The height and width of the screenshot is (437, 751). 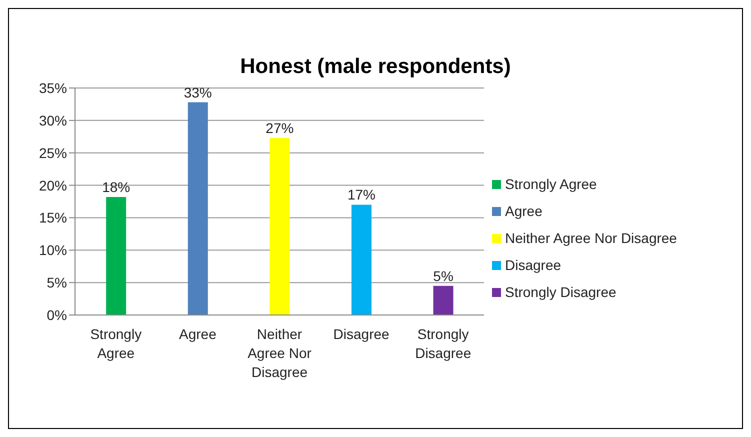 What do you see at coordinates (52, 88) in the screenshot?
I see `y-tick-label: 35%` at bounding box center [52, 88].